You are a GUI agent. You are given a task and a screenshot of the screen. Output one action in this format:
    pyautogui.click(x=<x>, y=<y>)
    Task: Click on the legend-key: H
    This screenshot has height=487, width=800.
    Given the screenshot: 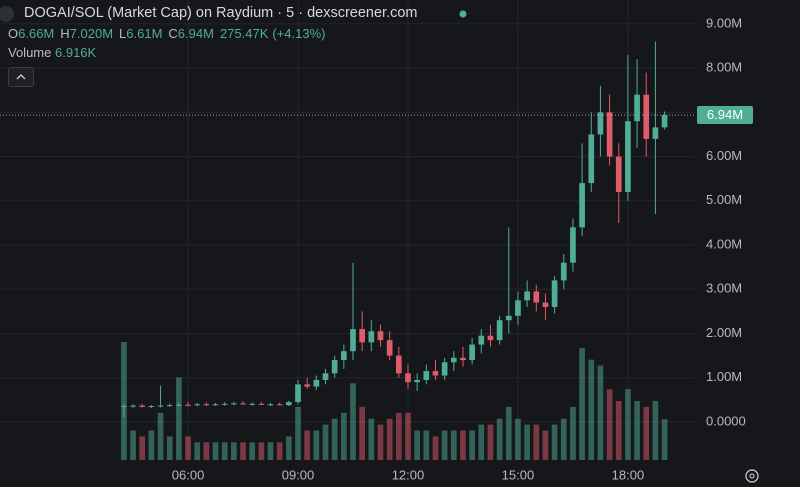 What is the action you would take?
    pyautogui.click(x=65, y=33)
    